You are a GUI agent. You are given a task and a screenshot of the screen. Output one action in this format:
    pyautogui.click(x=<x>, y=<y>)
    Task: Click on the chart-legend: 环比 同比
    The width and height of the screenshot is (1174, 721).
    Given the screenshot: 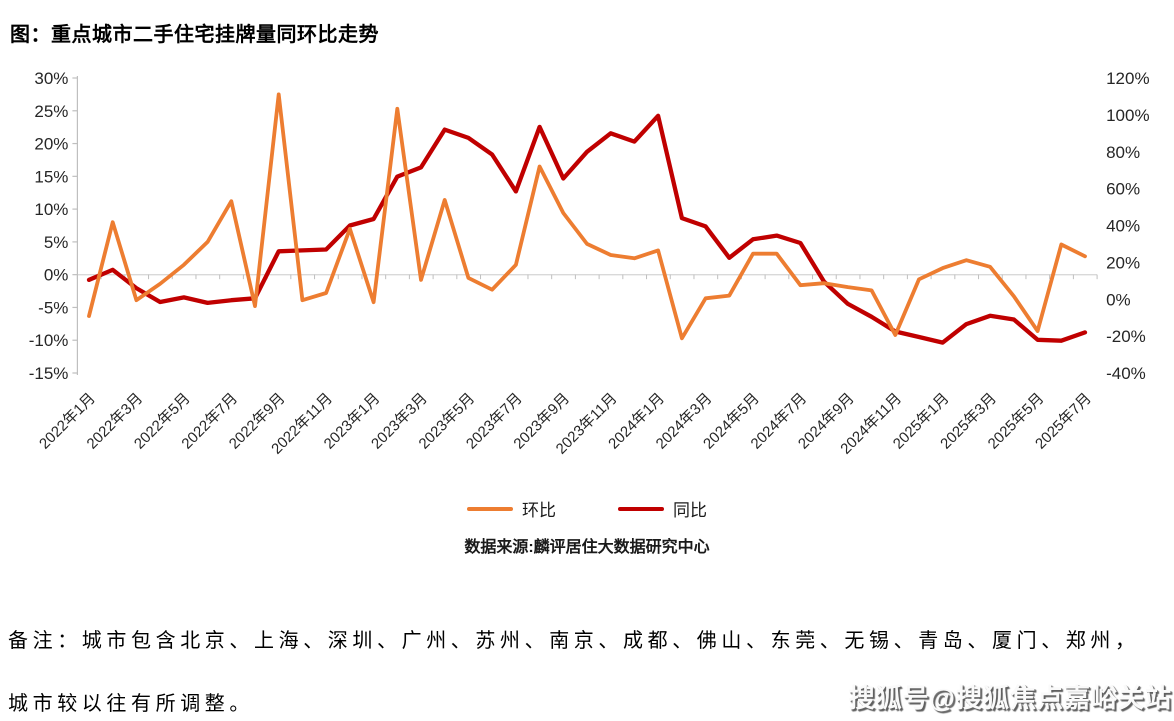 What is the action you would take?
    pyautogui.click(x=587, y=508)
    